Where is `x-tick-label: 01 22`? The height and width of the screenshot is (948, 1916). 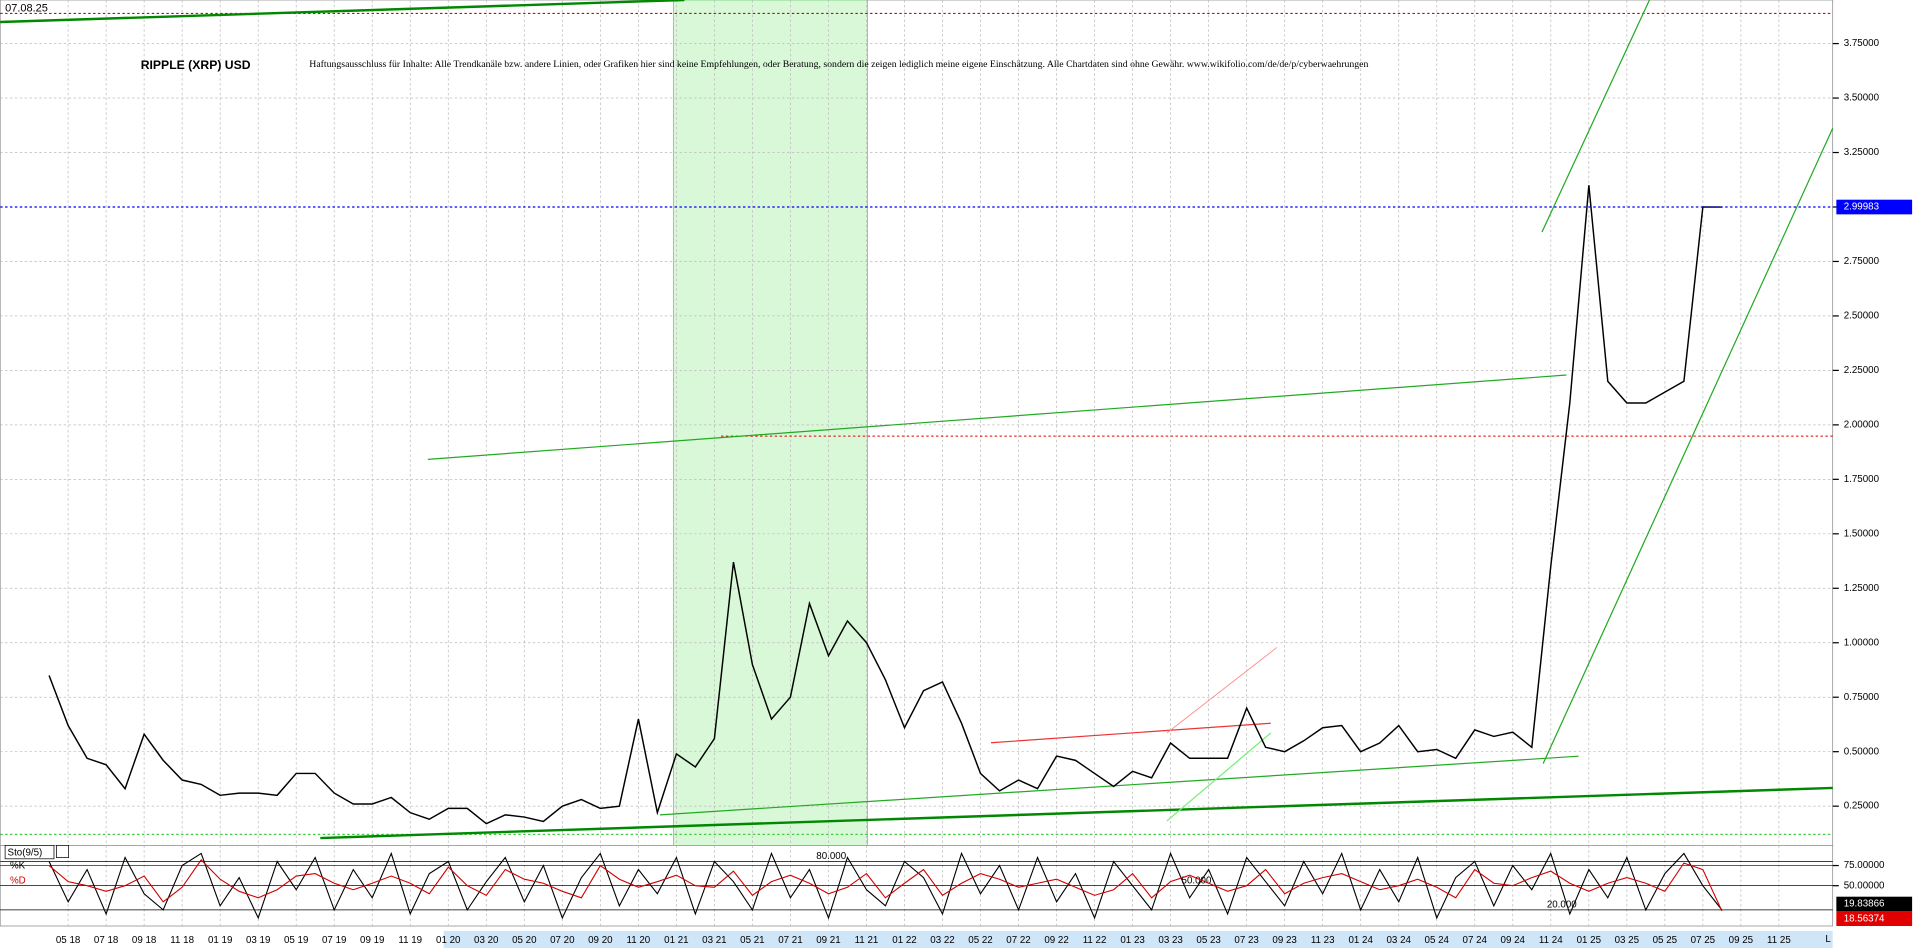
x-tick-label: 01 22 is located at coordinates (904, 940).